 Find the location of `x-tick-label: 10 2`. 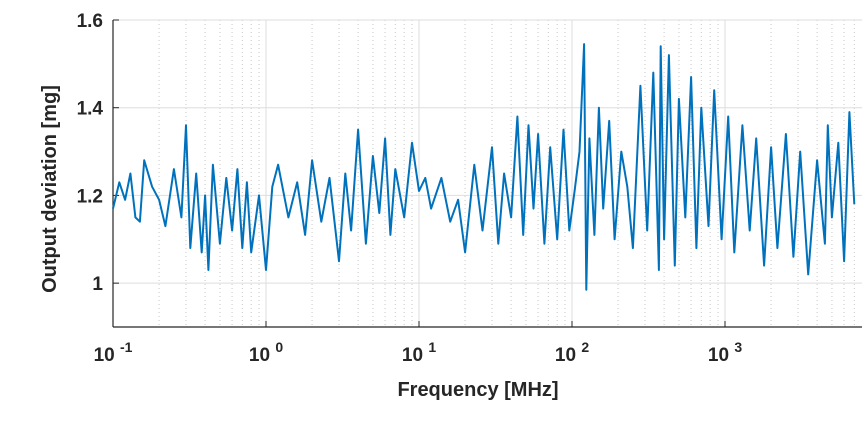

x-tick-label: 10 2 is located at coordinates (572, 352).